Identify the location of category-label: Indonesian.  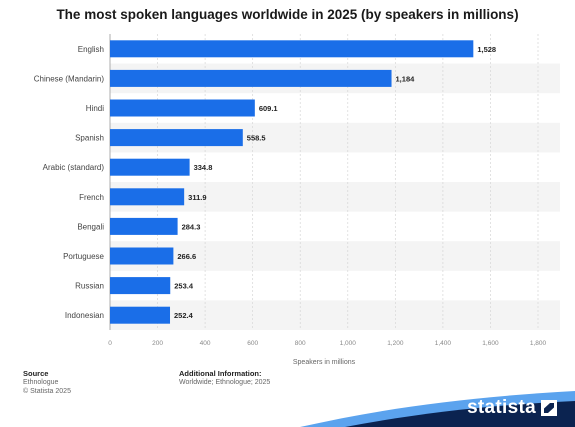
(84, 315).